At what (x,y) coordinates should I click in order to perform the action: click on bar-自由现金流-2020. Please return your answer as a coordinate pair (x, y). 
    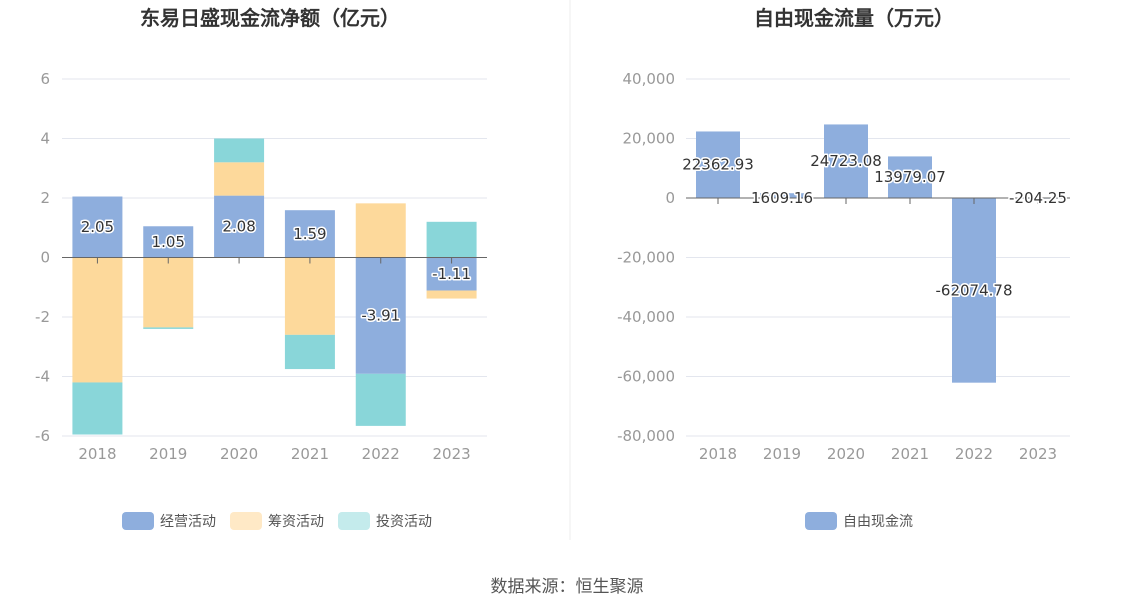
    Looking at the image, I should click on (846, 161).